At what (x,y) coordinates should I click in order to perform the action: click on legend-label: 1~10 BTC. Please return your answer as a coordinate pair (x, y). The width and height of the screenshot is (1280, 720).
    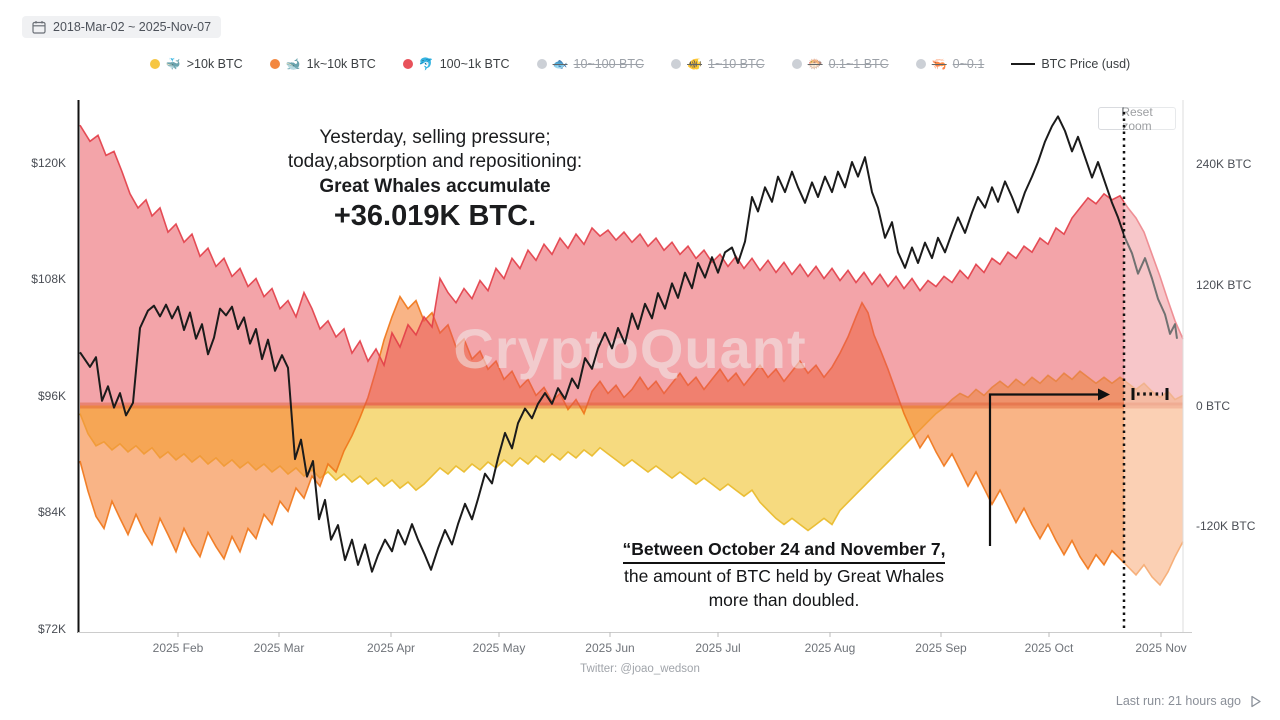
    Looking at the image, I should click on (736, 64).